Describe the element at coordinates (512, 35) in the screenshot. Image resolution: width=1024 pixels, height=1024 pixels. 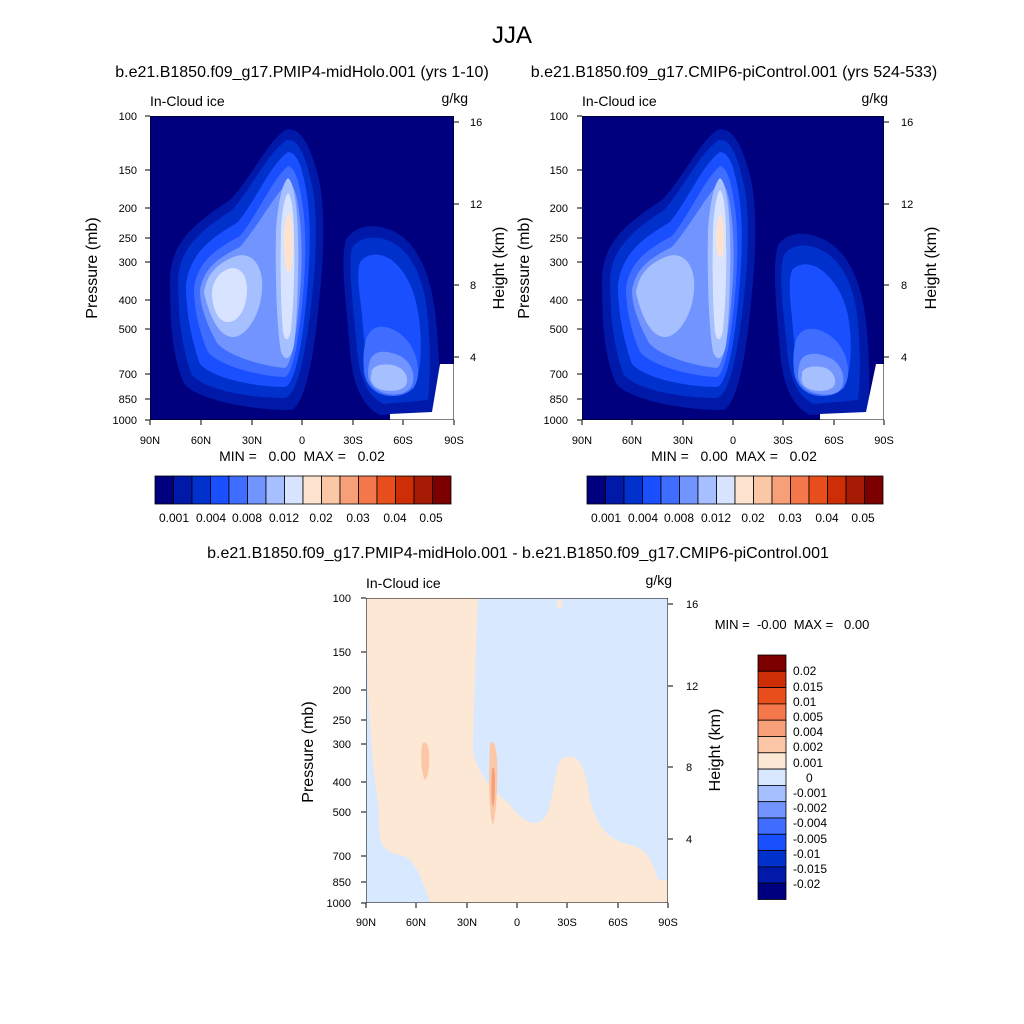
I see `figure-title: JJA` at that location.